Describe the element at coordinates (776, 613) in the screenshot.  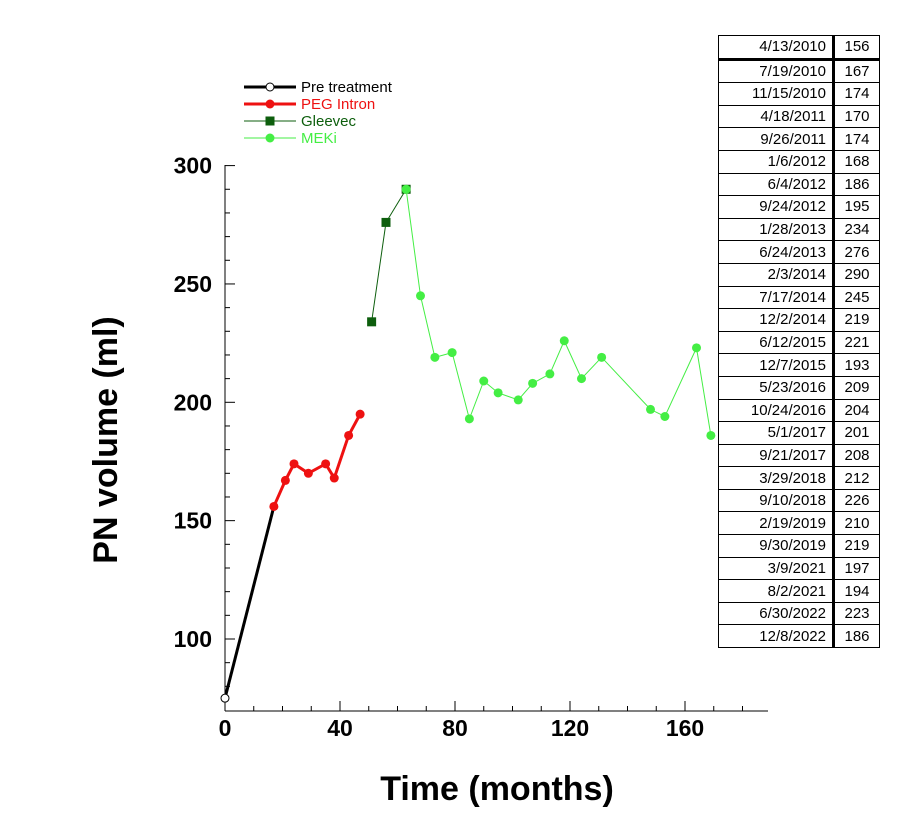
I see `date-cell: 6/30/2022` at that location.